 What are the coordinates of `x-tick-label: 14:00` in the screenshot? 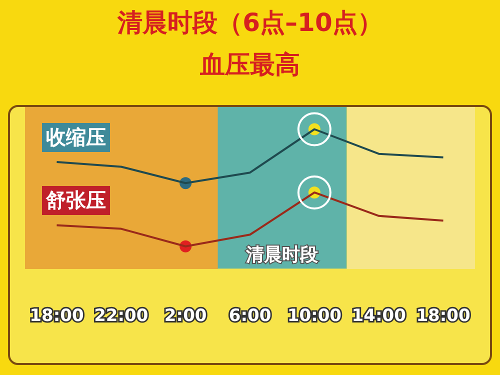 It's located at (379, 316).